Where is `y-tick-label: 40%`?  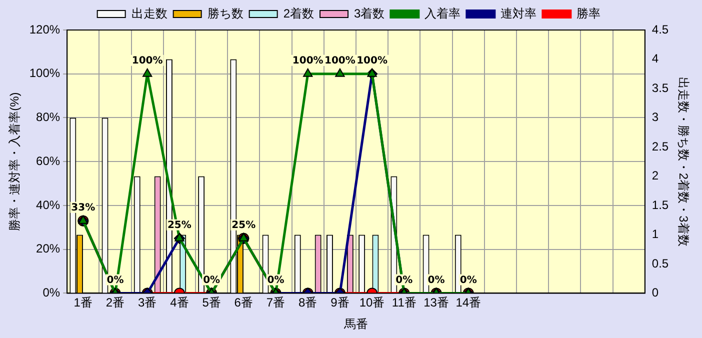 y-tick-label: 40% is located at coordinates (48, 205).